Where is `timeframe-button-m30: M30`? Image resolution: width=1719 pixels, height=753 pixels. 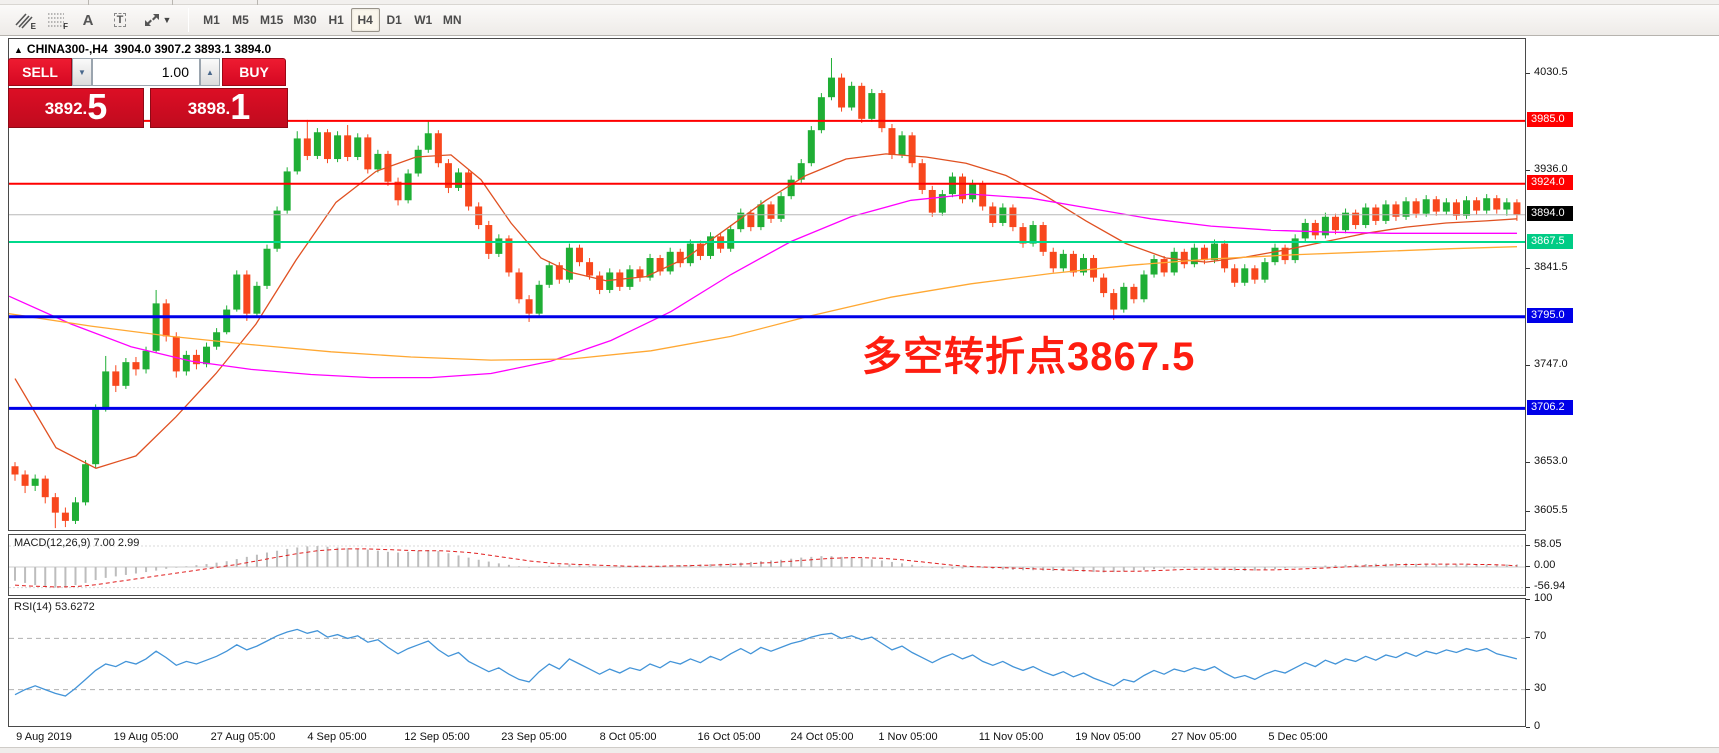 timeframe-button-m30: M30 is located at coordinates (305, 20).